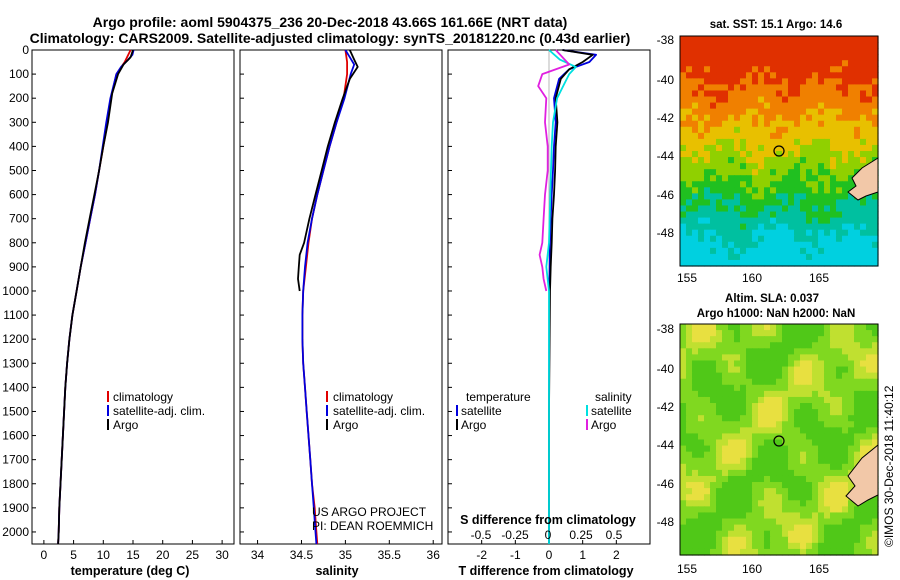 The width and height of the screenshot is (900, 580). I want to click on lat-tick: -42, so click(666, 407).